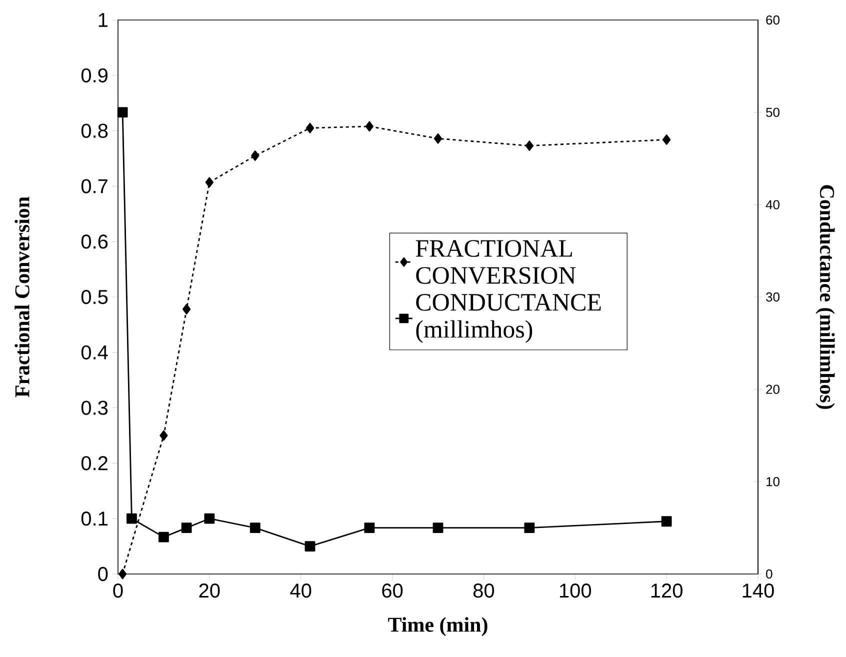 This screenshot has height=657, width=846. What do you see at coordinates (22, 297) in the screenshot?
I see `y-axis-title: Fractional Conversion` at bounding box center [22, 297].